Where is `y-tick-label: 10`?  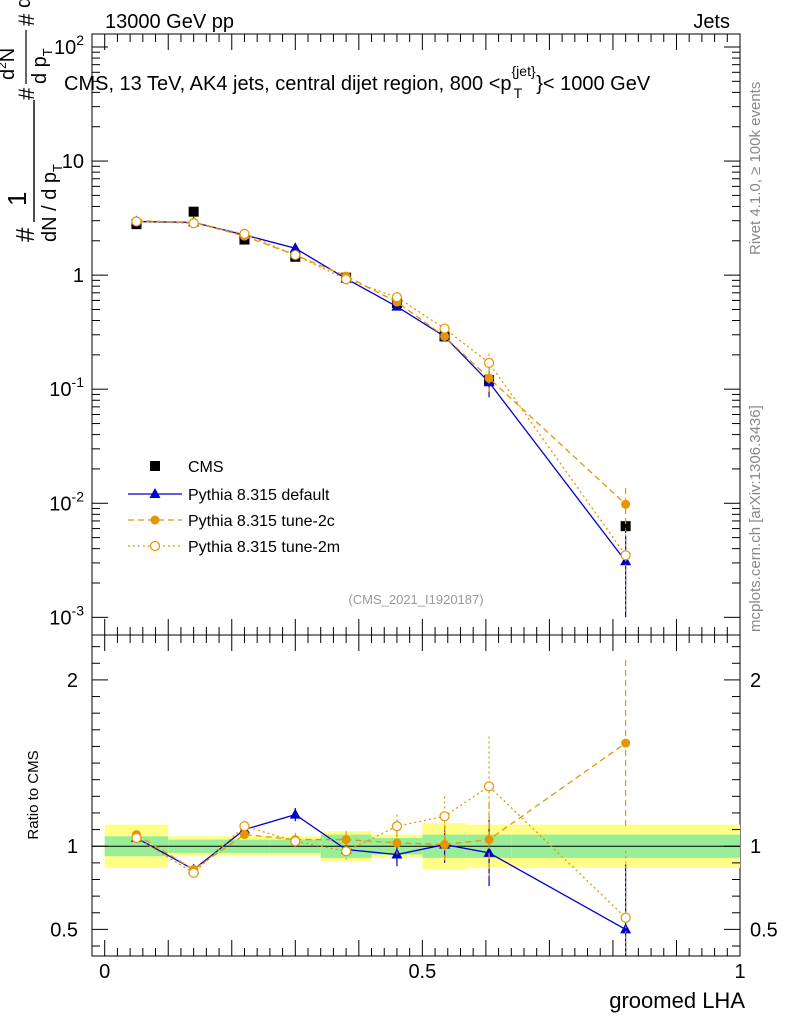 y-tick-label: 10 is located at coordinates (73, 162).